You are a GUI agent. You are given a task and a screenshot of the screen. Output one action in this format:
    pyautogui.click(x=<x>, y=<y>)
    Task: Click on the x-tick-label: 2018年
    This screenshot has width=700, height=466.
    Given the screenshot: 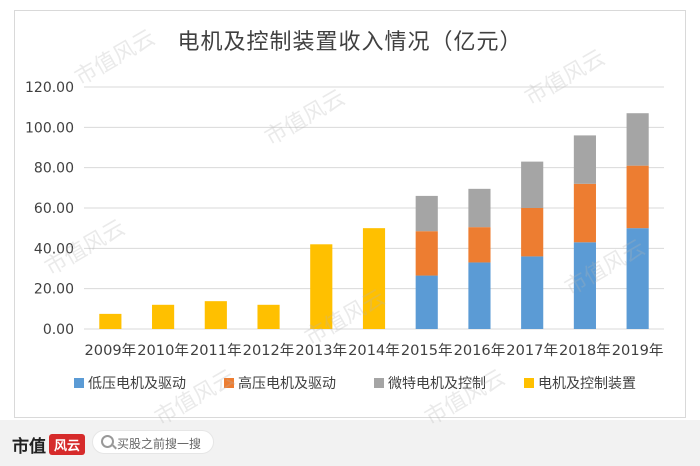 What is the action you would take?
    pyautogui.click(x=585, y=351)
    